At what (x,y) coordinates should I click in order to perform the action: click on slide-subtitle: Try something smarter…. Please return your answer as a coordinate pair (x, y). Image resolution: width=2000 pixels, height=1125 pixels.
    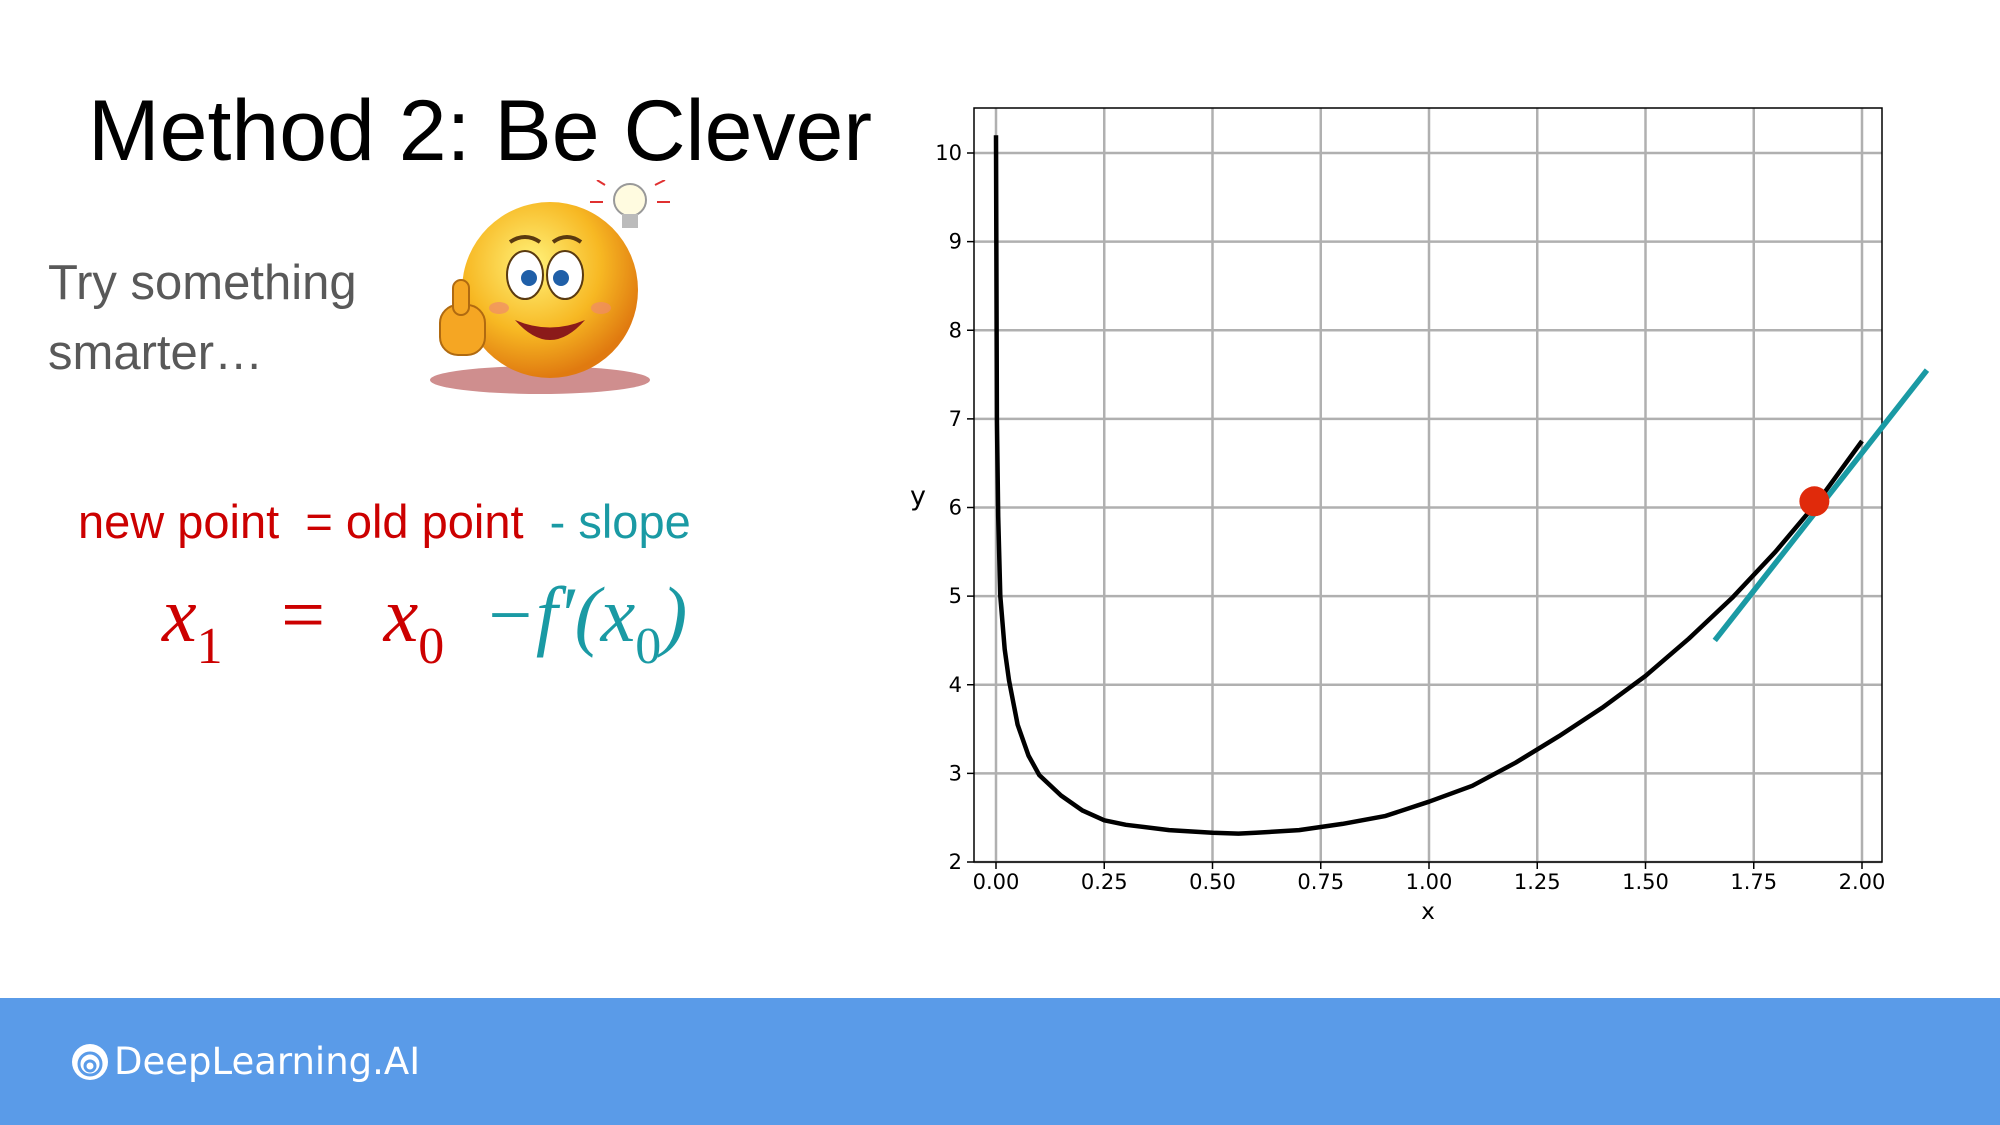
    Looking at the image, I should click on (202, 318).